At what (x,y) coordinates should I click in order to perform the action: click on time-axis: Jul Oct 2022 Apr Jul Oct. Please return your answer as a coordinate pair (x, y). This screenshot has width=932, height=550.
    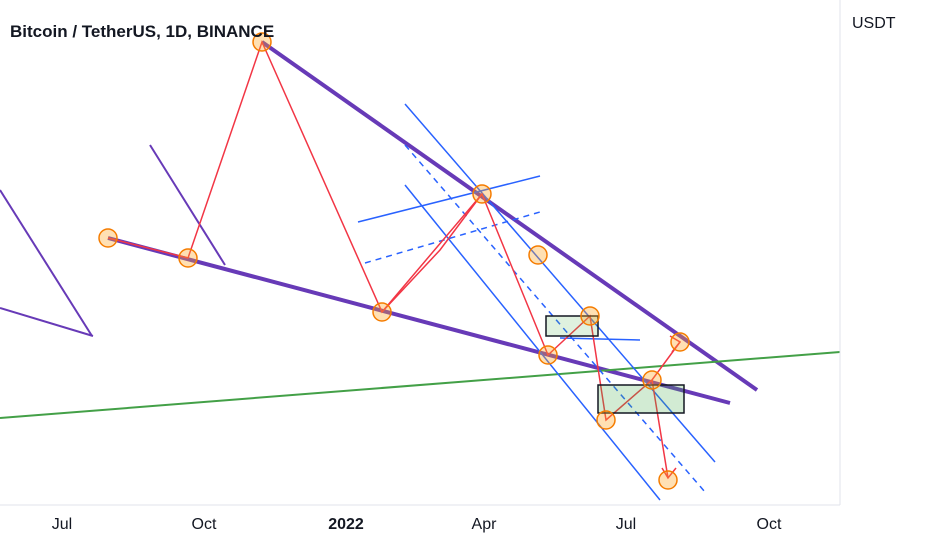
    Looking at the image, I should click on (420, 527).